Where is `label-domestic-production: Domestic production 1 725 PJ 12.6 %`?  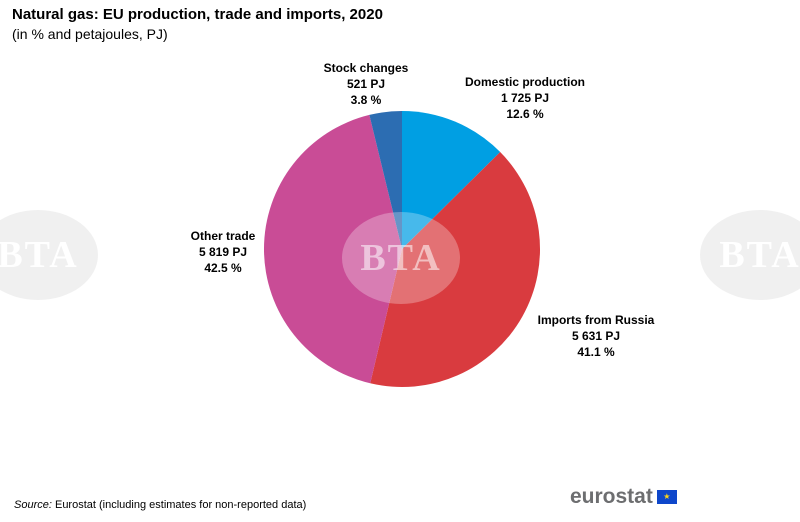 label-domestic-production: Domestic production 1 725 PJ 12.6 % is located at coordinates (524, 98).